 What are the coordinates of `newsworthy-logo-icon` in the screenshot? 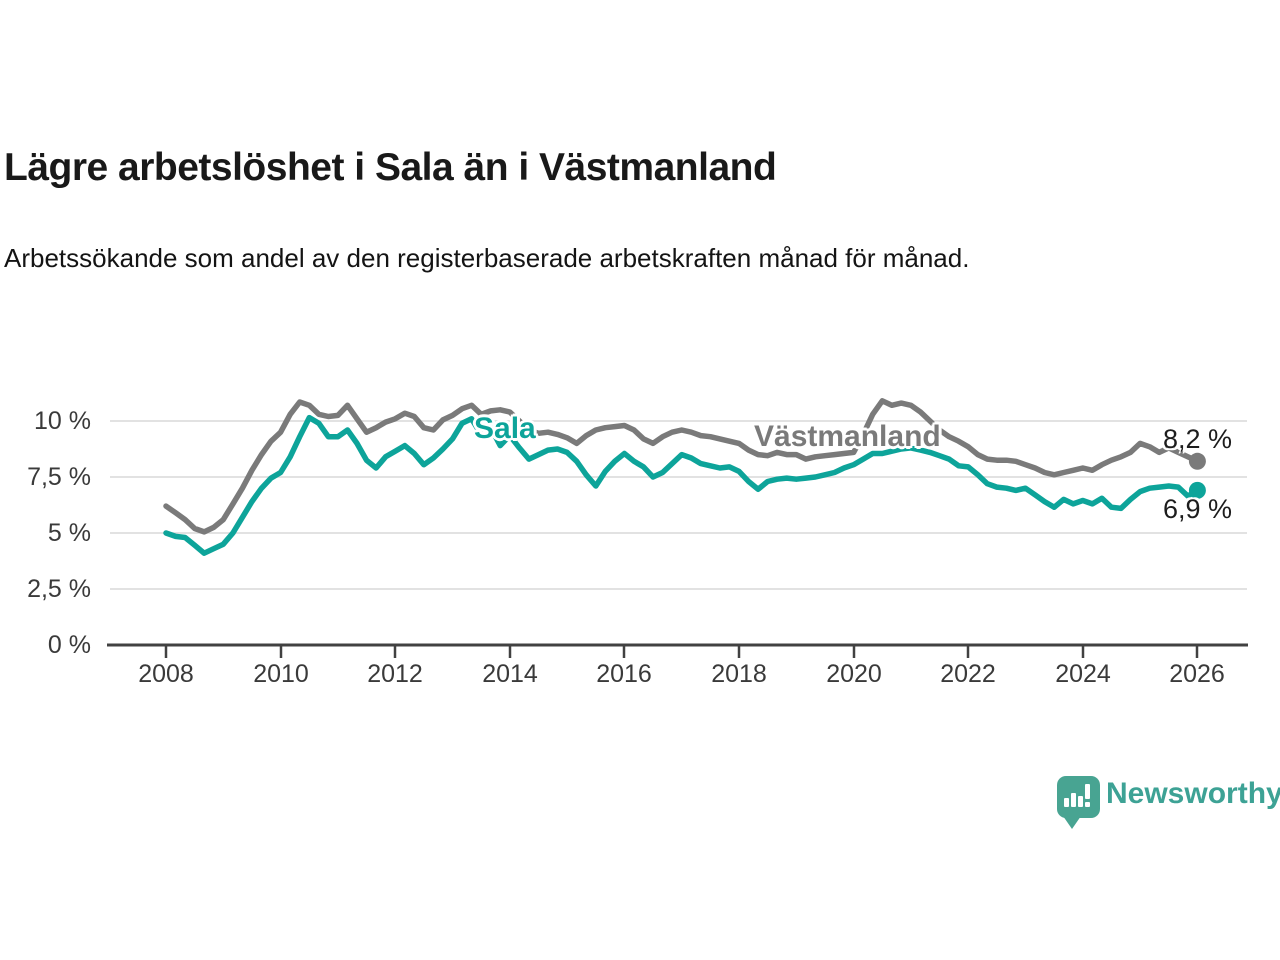 It's located at (1078, 802).